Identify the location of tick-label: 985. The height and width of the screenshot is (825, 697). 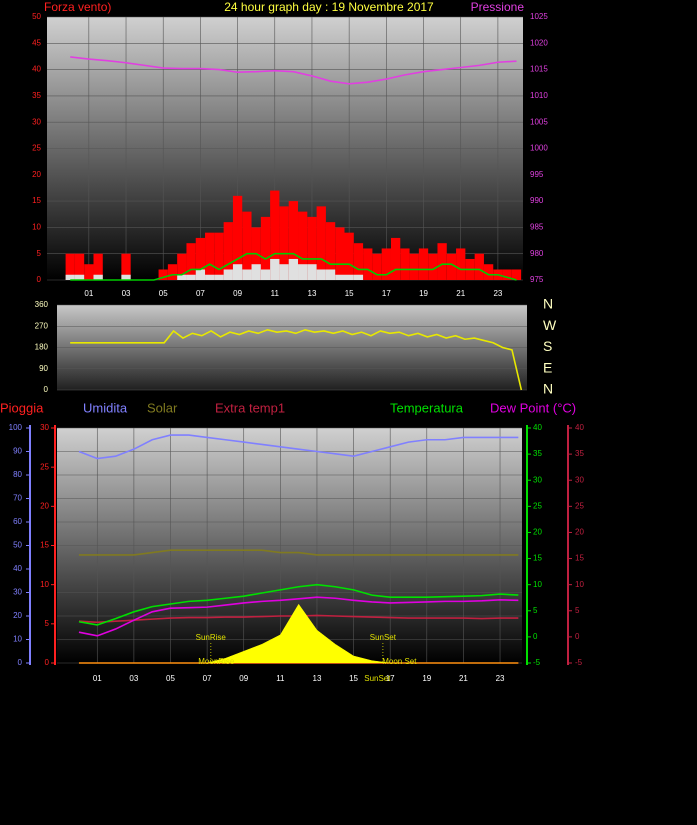
(537, 227).